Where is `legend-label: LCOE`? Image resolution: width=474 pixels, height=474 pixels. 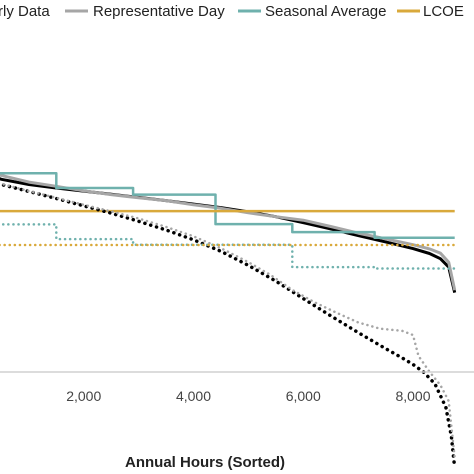
legend-label: LCOE is located at coordinates (443, 11).